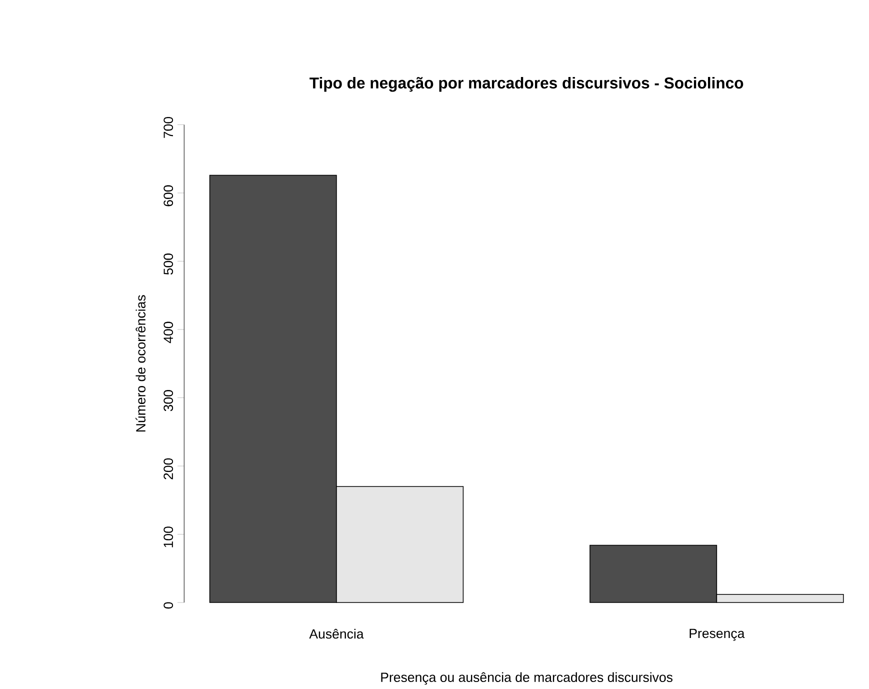  What do you see at coordinates (526, 678) in the screenshot?
I see `x-axis-title: Presença ou ausência de marcadores discursivos` at bounding box center [526, 678].